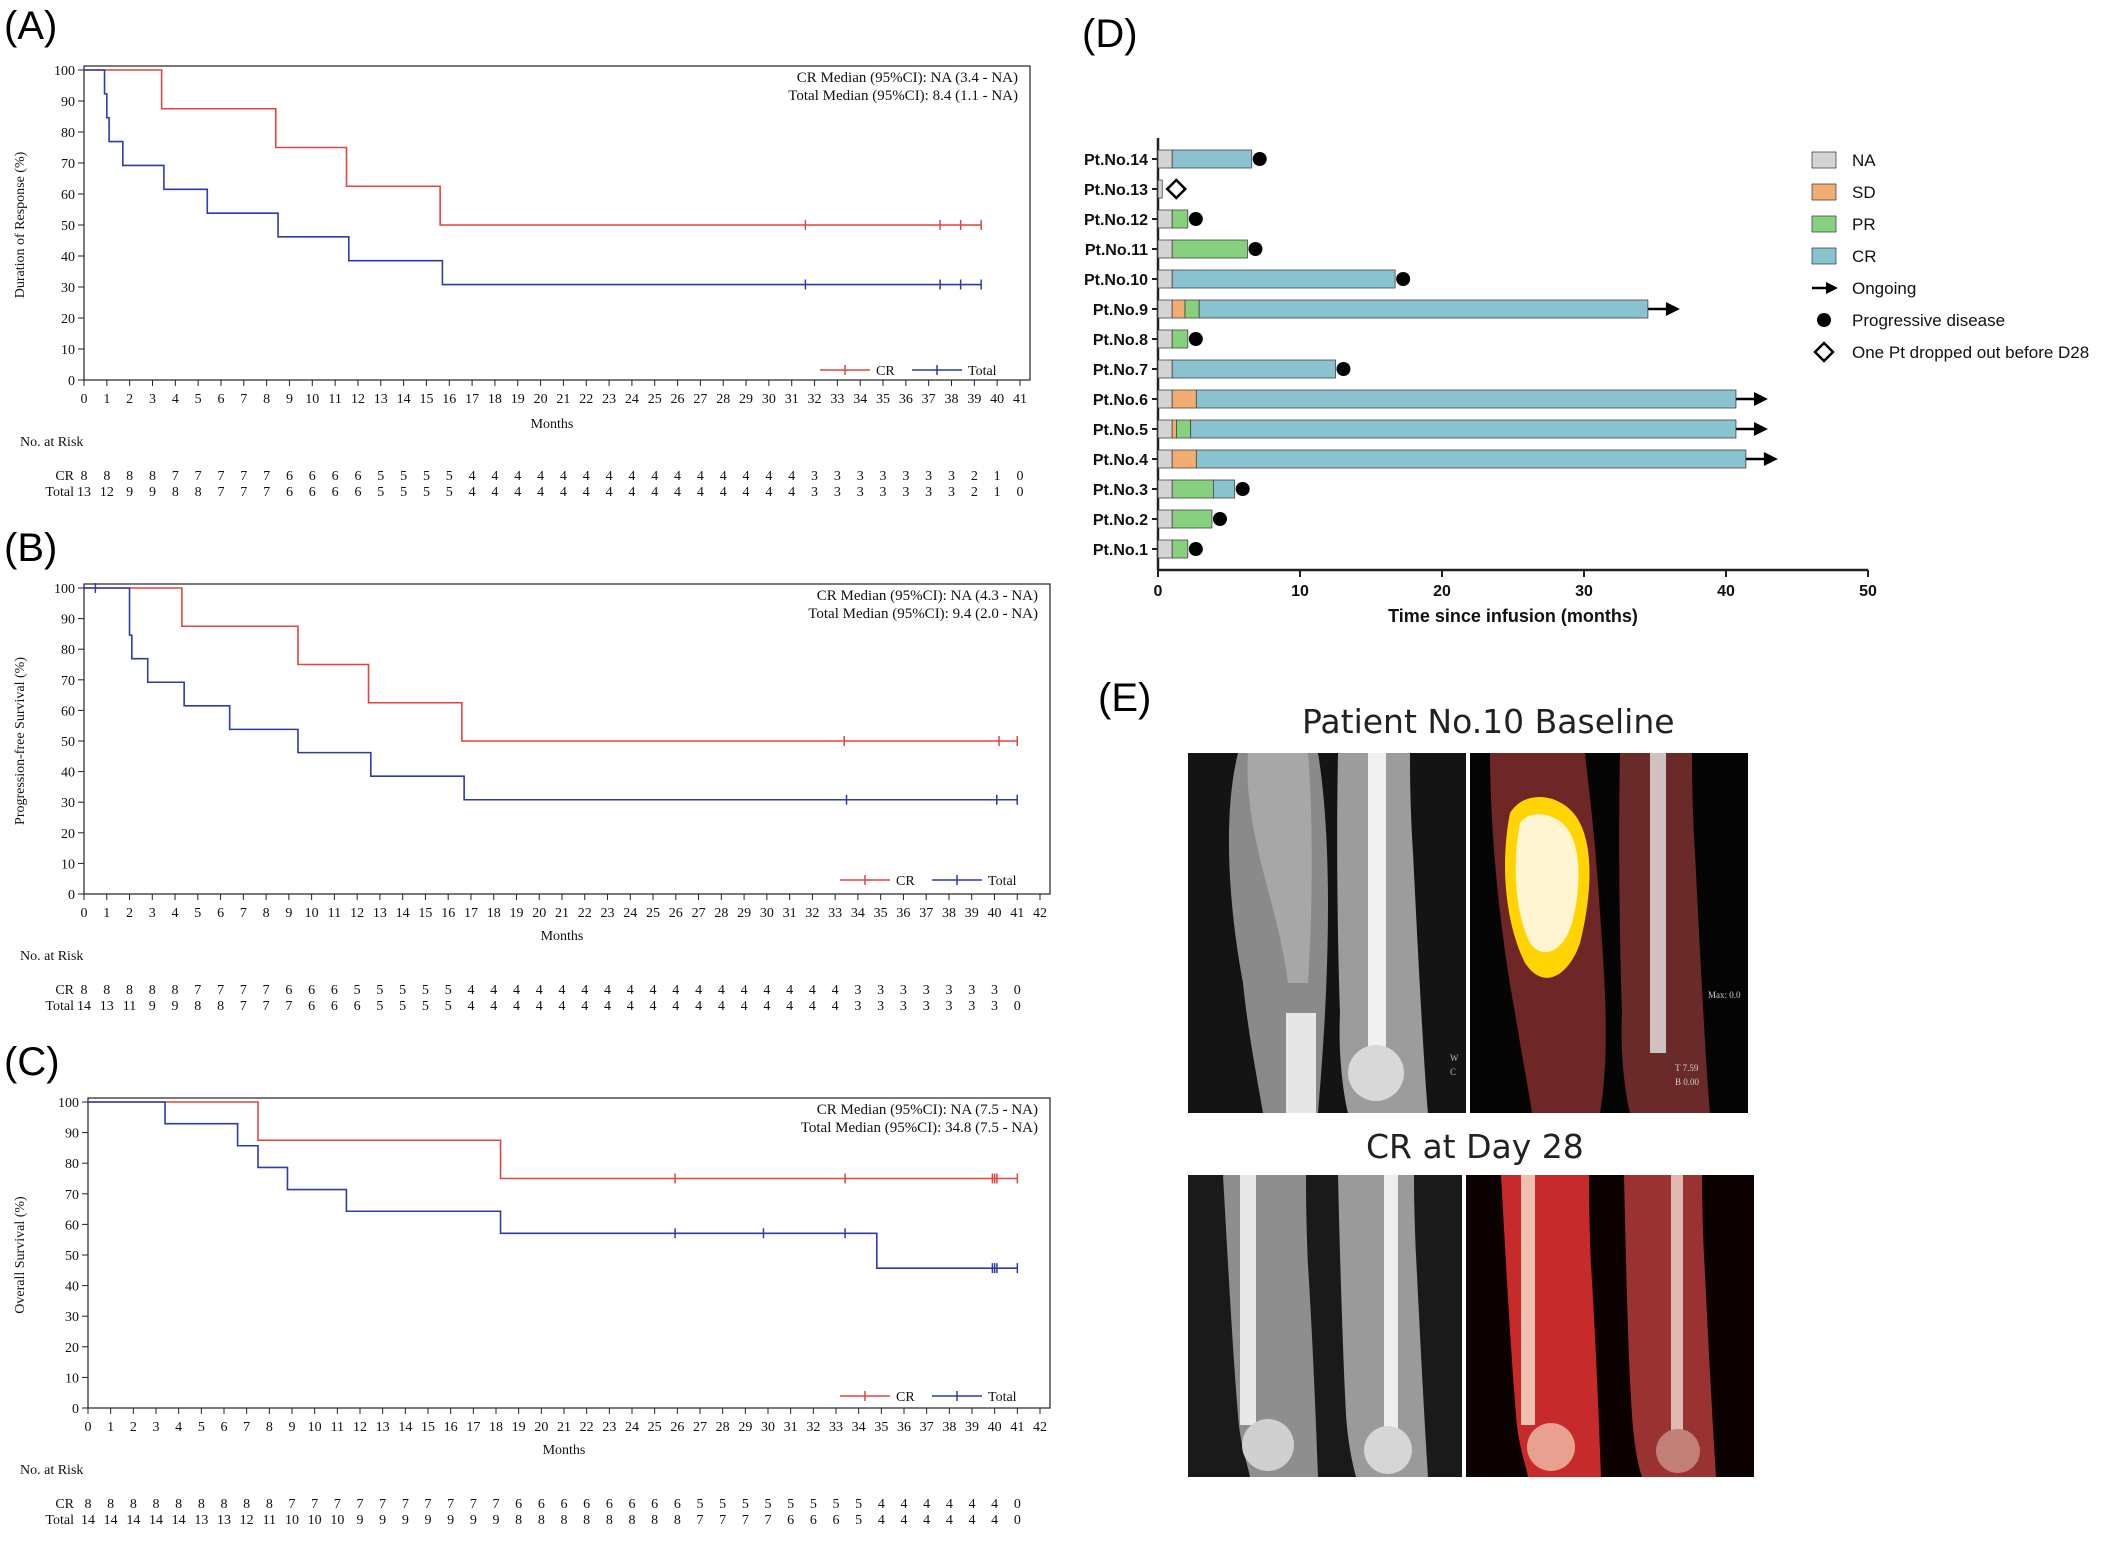 Image resolution: width=2128 pixels, height=1542 pixels. I want to click on legend-swatch-na, so click(1824, 160).